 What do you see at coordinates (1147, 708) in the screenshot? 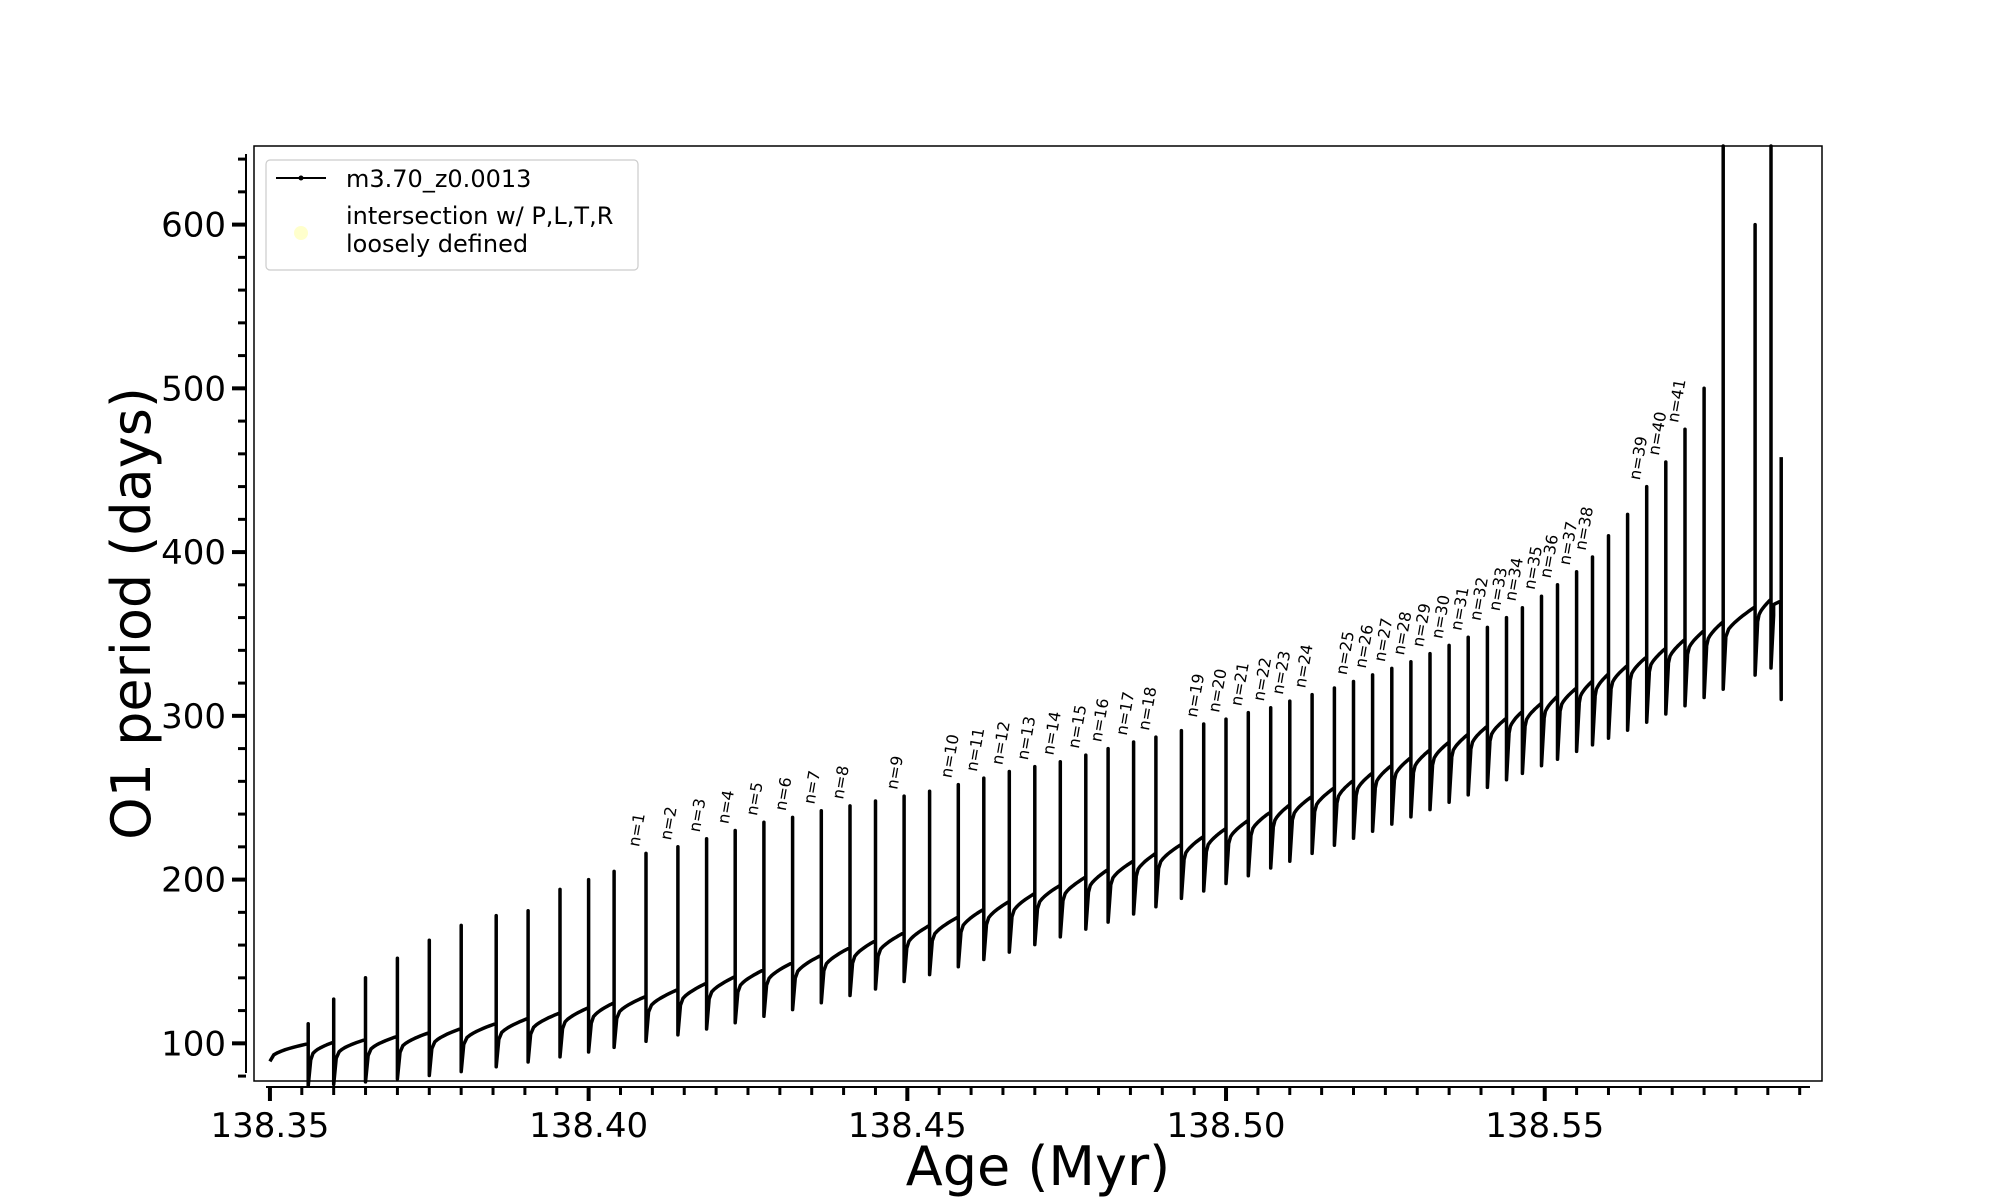
I see `n-label: n=18` at bounding box center [1147, 708].